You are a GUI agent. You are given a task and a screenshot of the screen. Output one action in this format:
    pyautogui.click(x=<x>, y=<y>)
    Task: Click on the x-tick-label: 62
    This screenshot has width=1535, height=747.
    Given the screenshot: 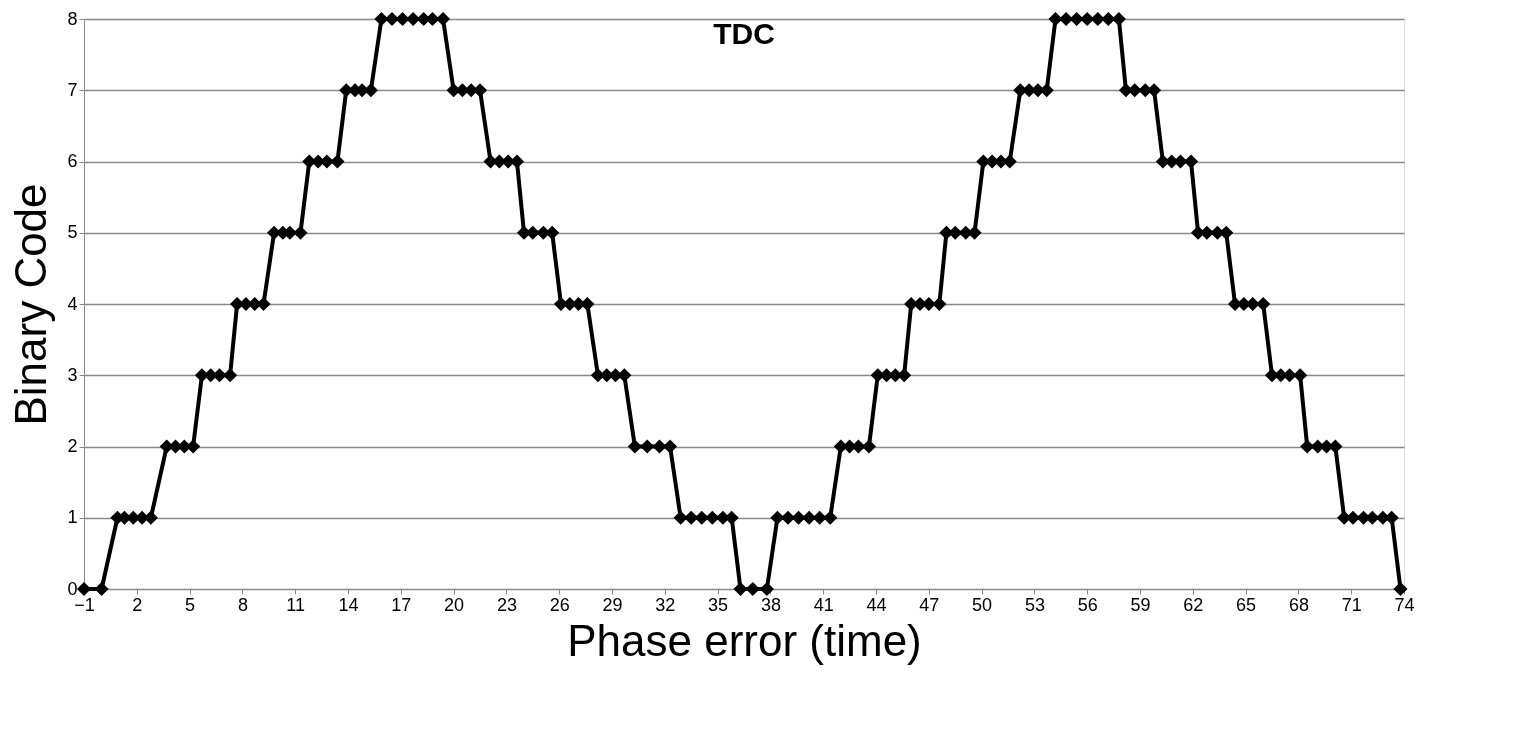 What is the action you would take?
    pyautogui.click(x=1193, y=604)
    